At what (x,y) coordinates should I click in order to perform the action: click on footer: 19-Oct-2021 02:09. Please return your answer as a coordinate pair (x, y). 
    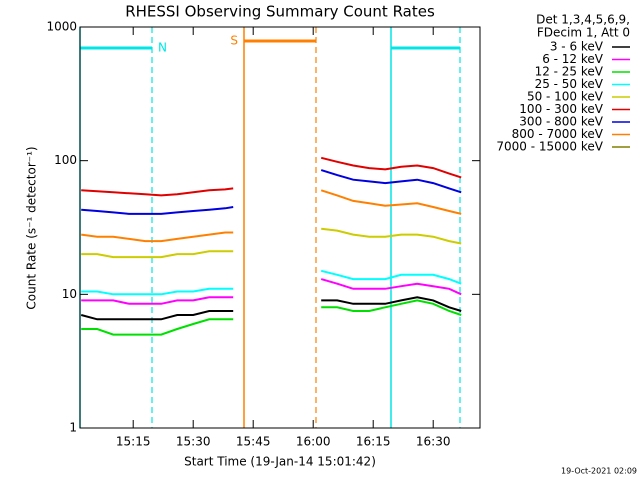
    Looking at the image, I should click on (599, 471).